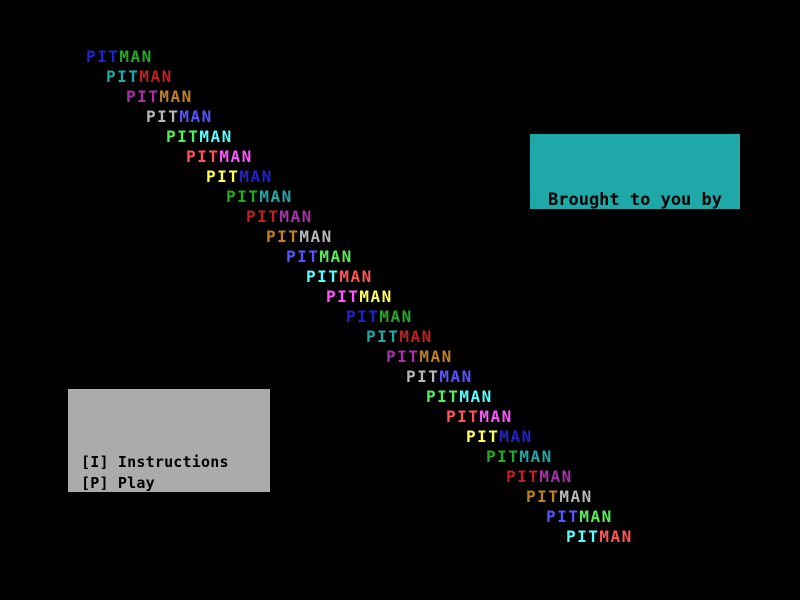 Image resolution: width=800 pixels, height=600 pixels. Describe the element at coordinates (118, 483) in the screenshot. I see `menu-item-play: [P] Play` at that location.